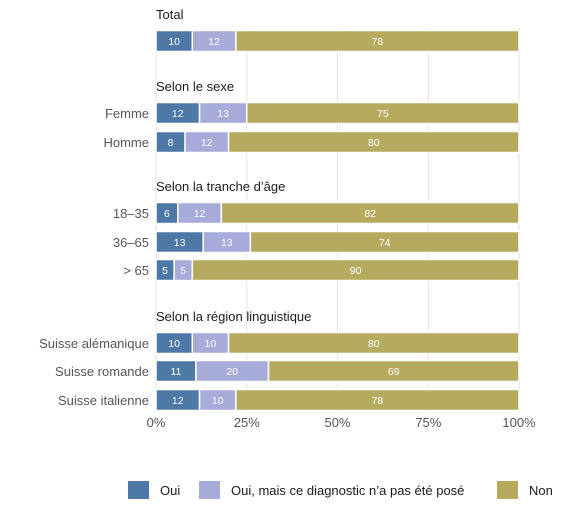 This screenshot has height=516, width=582. What do you see at coordinates (220, 186) in the screenshot?
I see `group-title: Selon la tranche d’âge` at bounding box center [220, 186].